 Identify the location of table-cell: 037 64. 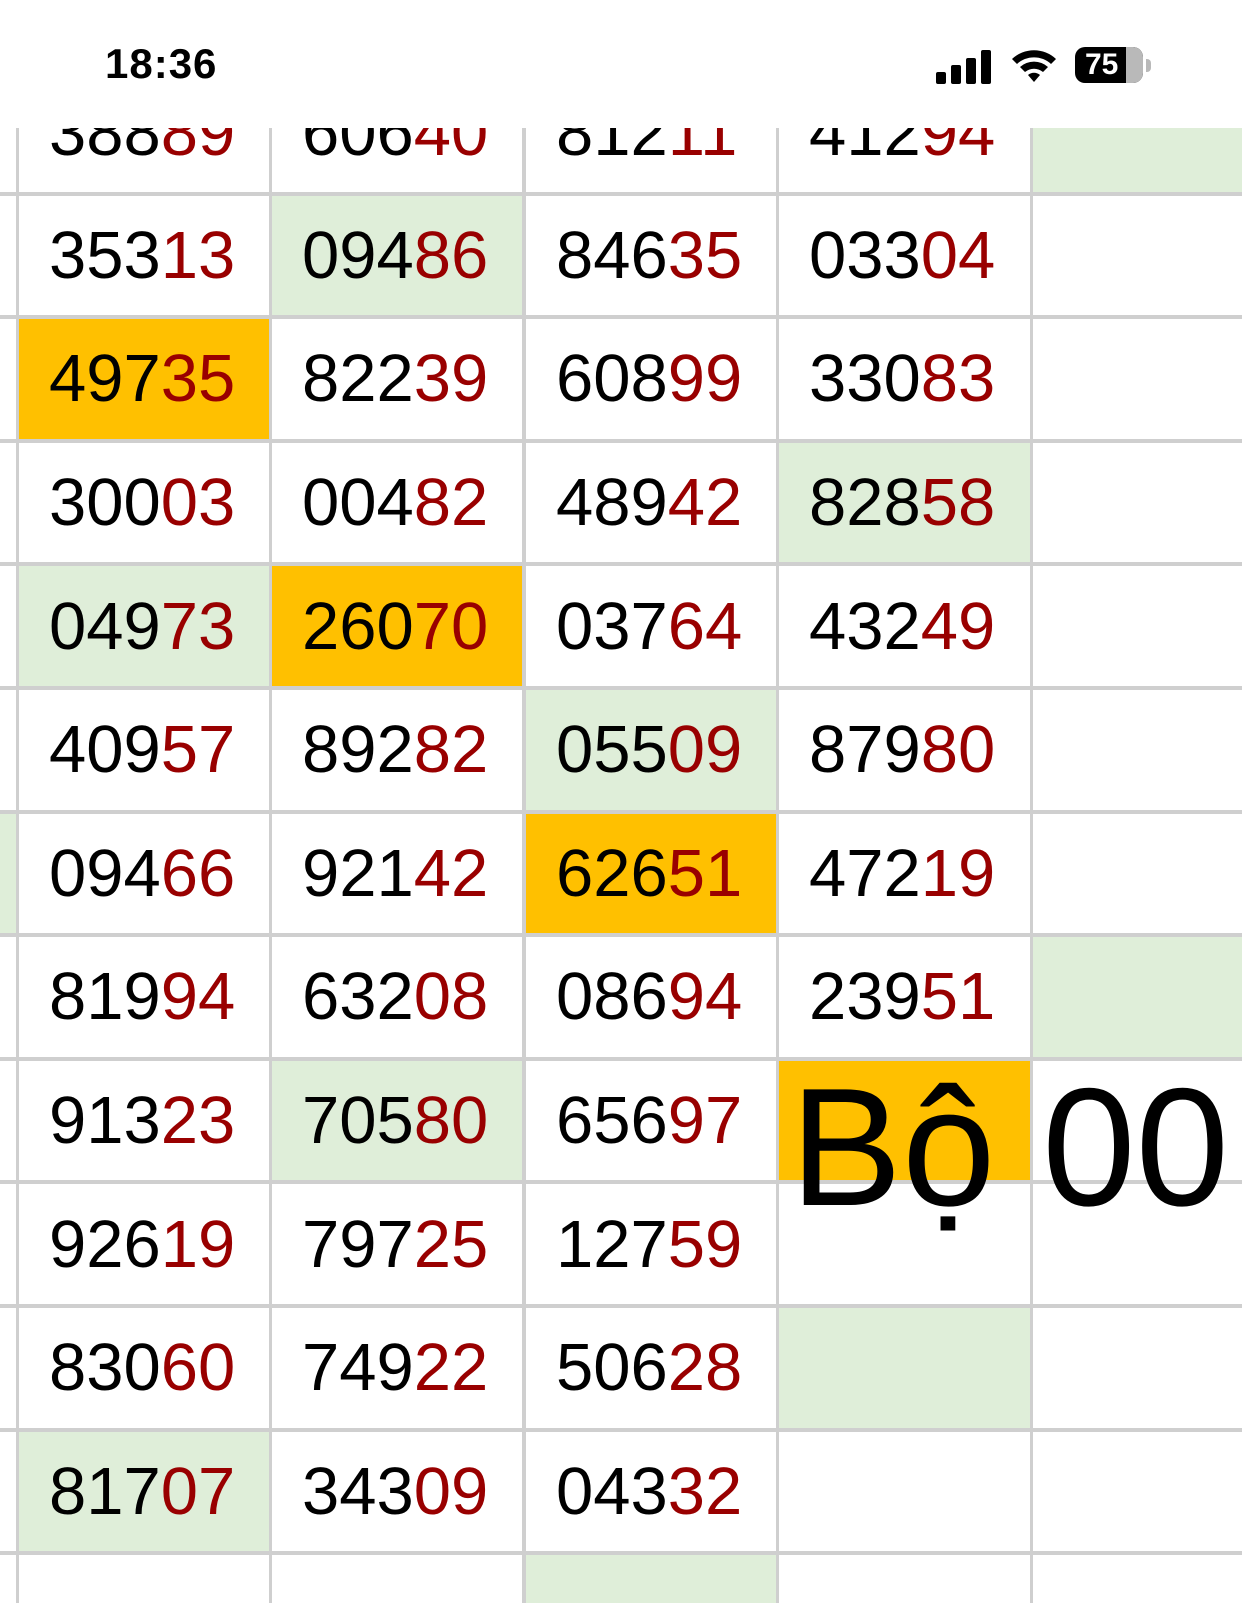
(651, 626).